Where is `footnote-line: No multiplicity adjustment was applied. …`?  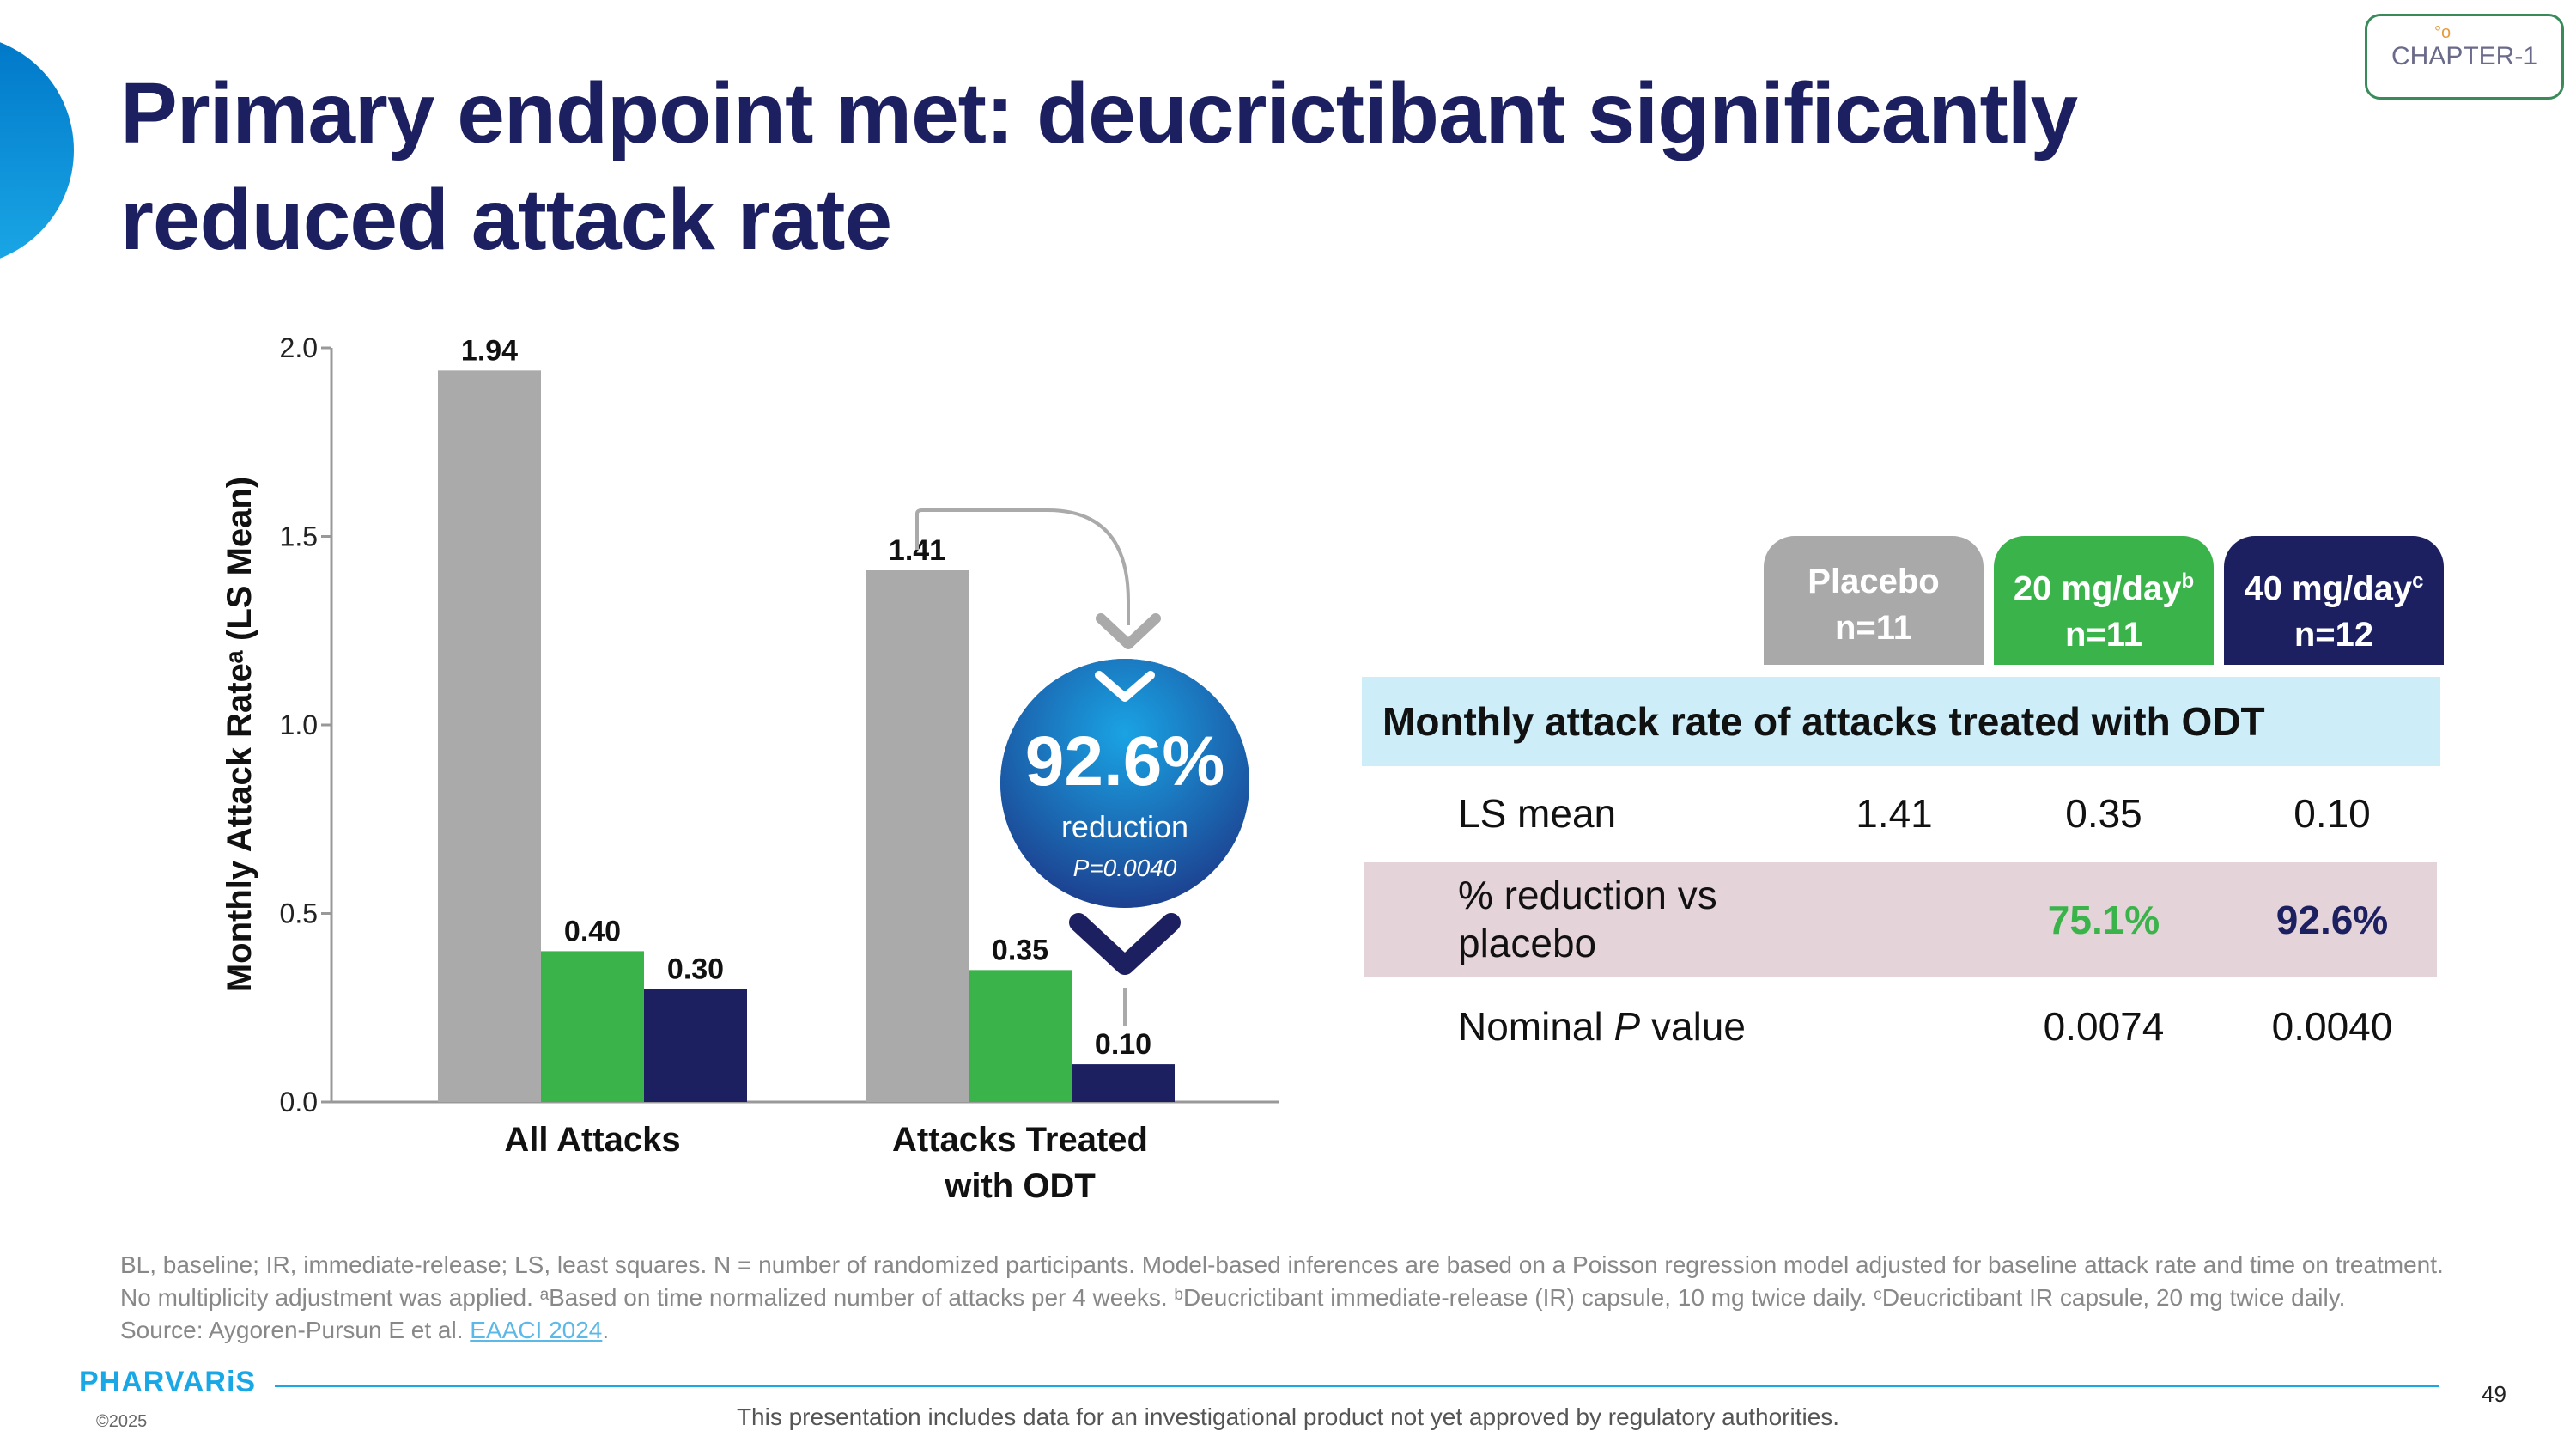
footnote-line: No multiplicity adjustment was applied. … is located at coordinates (1233, 1297).